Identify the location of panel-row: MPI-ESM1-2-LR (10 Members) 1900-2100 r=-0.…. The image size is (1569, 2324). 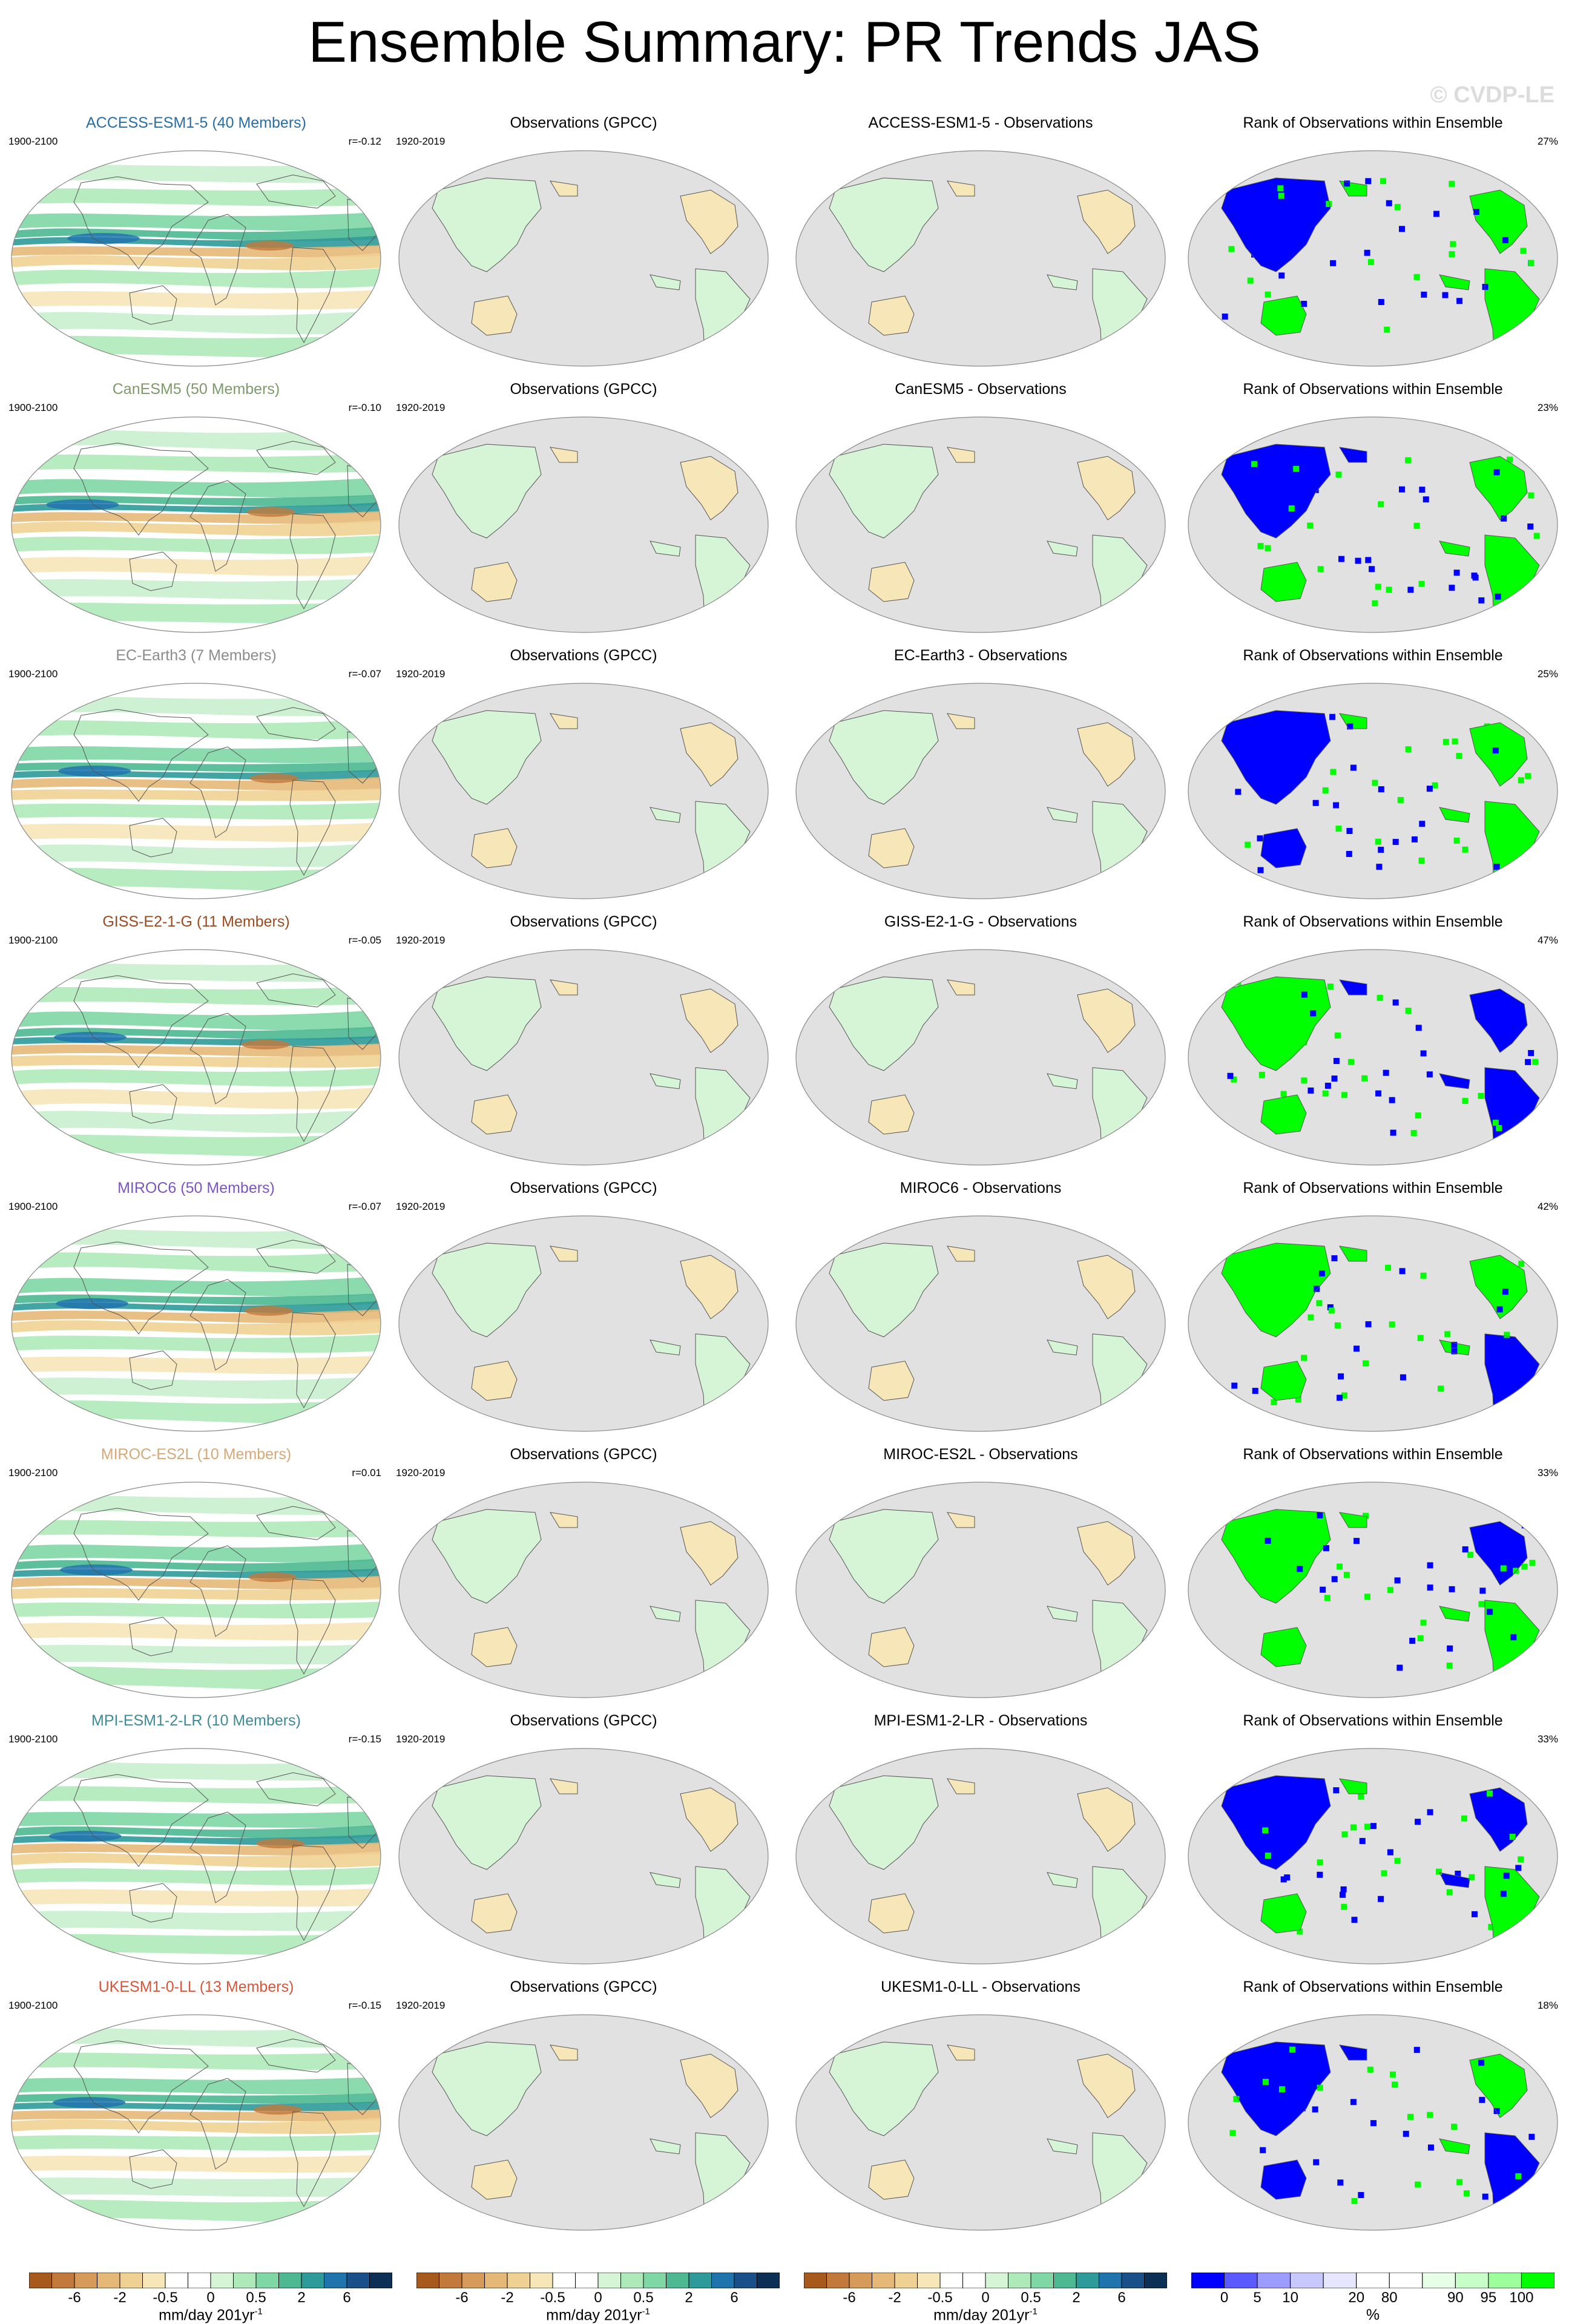
(784, 1840).